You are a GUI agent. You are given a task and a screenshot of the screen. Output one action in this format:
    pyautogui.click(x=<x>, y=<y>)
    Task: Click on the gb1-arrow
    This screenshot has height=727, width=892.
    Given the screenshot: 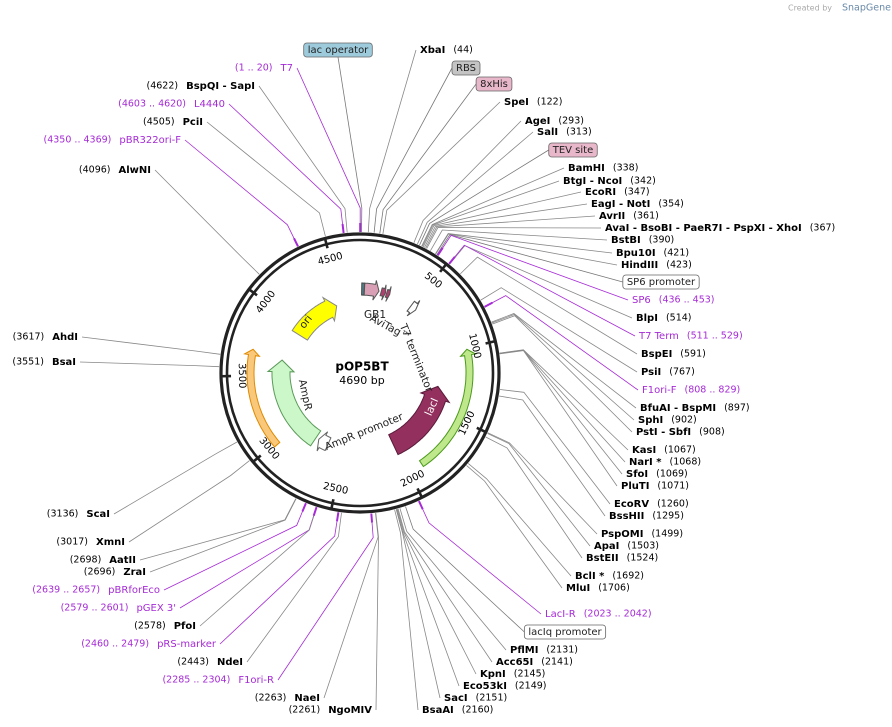 What is the action you would take?
    pyautogui.click(x=371, y=290)
    